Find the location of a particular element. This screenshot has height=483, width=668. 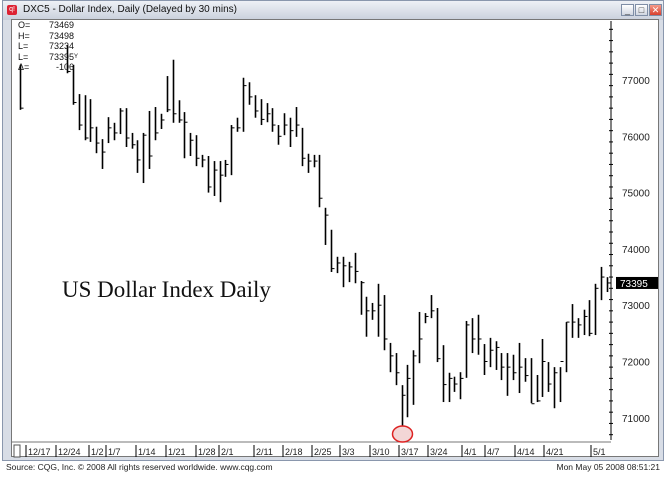

x-tick-label: 2/25 is located at coordinates (323, 452).